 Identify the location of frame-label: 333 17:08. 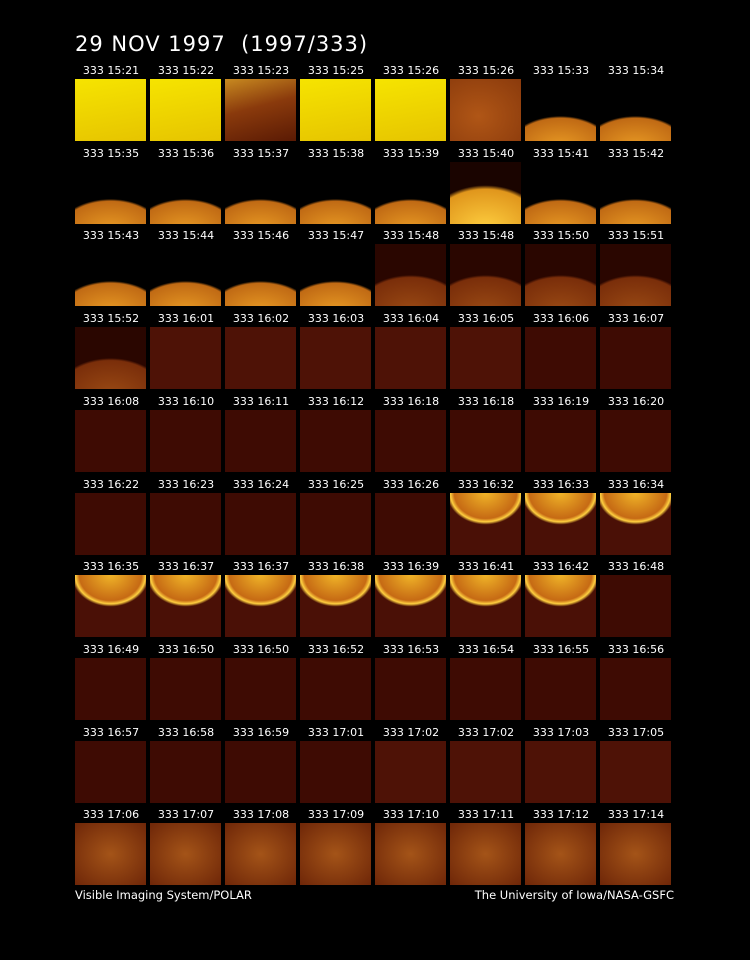
(261, 815).